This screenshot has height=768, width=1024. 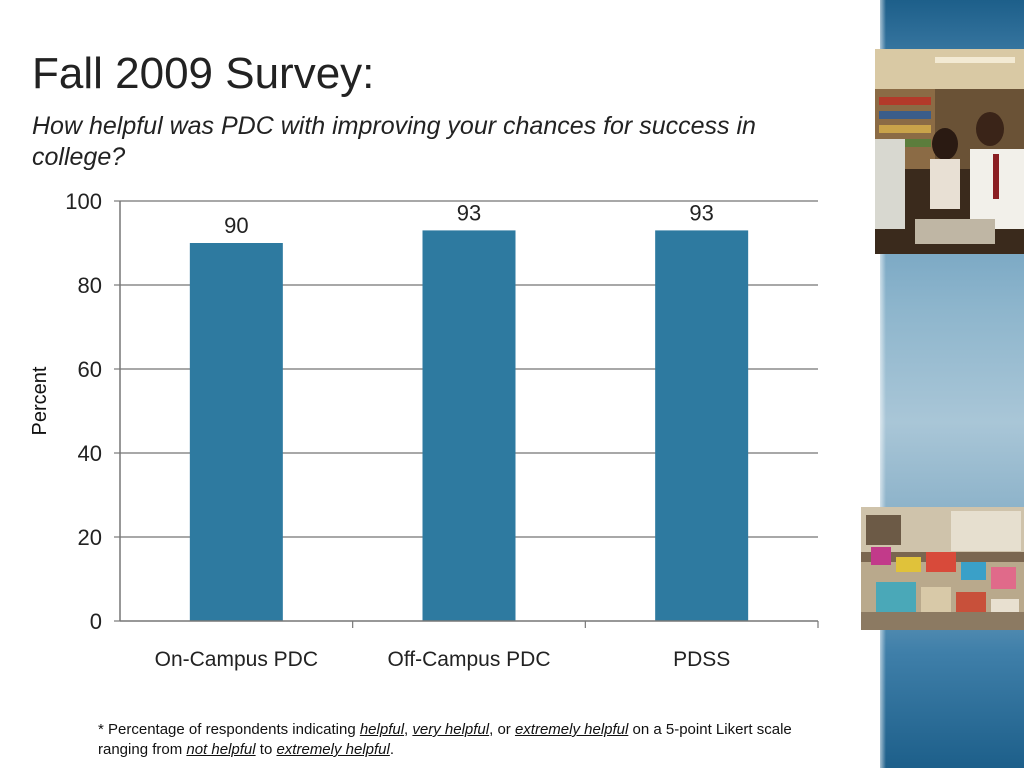 What do you see at coordinates (445, 739) in the screenshot?
I see `footnote-text-4: on a 5-point Likert scale ranging from` at bounding box center [445, 739].